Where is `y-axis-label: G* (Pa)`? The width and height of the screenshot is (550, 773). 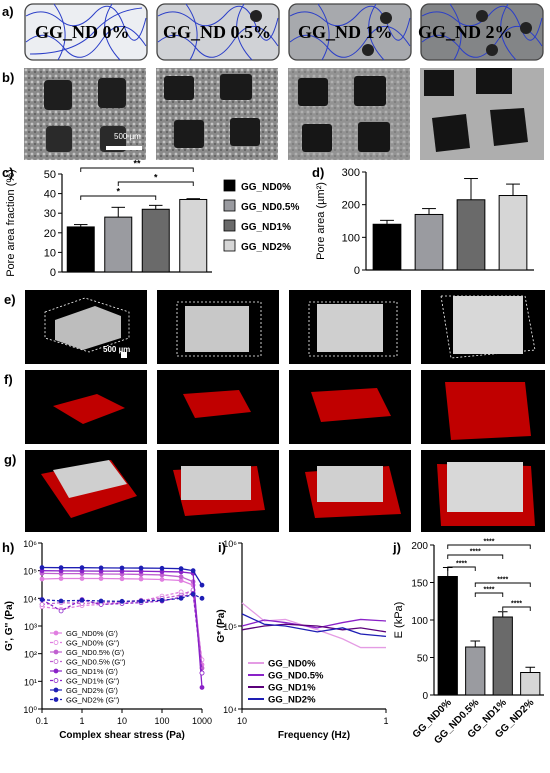 y-axis-label: G* (Pa) is located at coordinates (221, 625).